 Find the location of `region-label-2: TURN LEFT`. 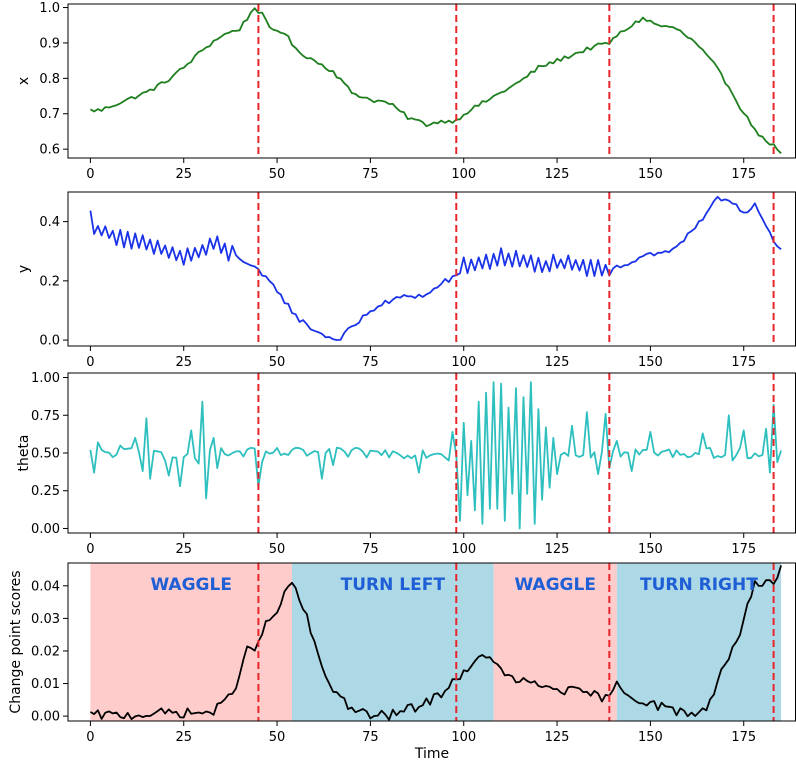

region-label-2: TURN LEFT is located at coordinates (393, 585).